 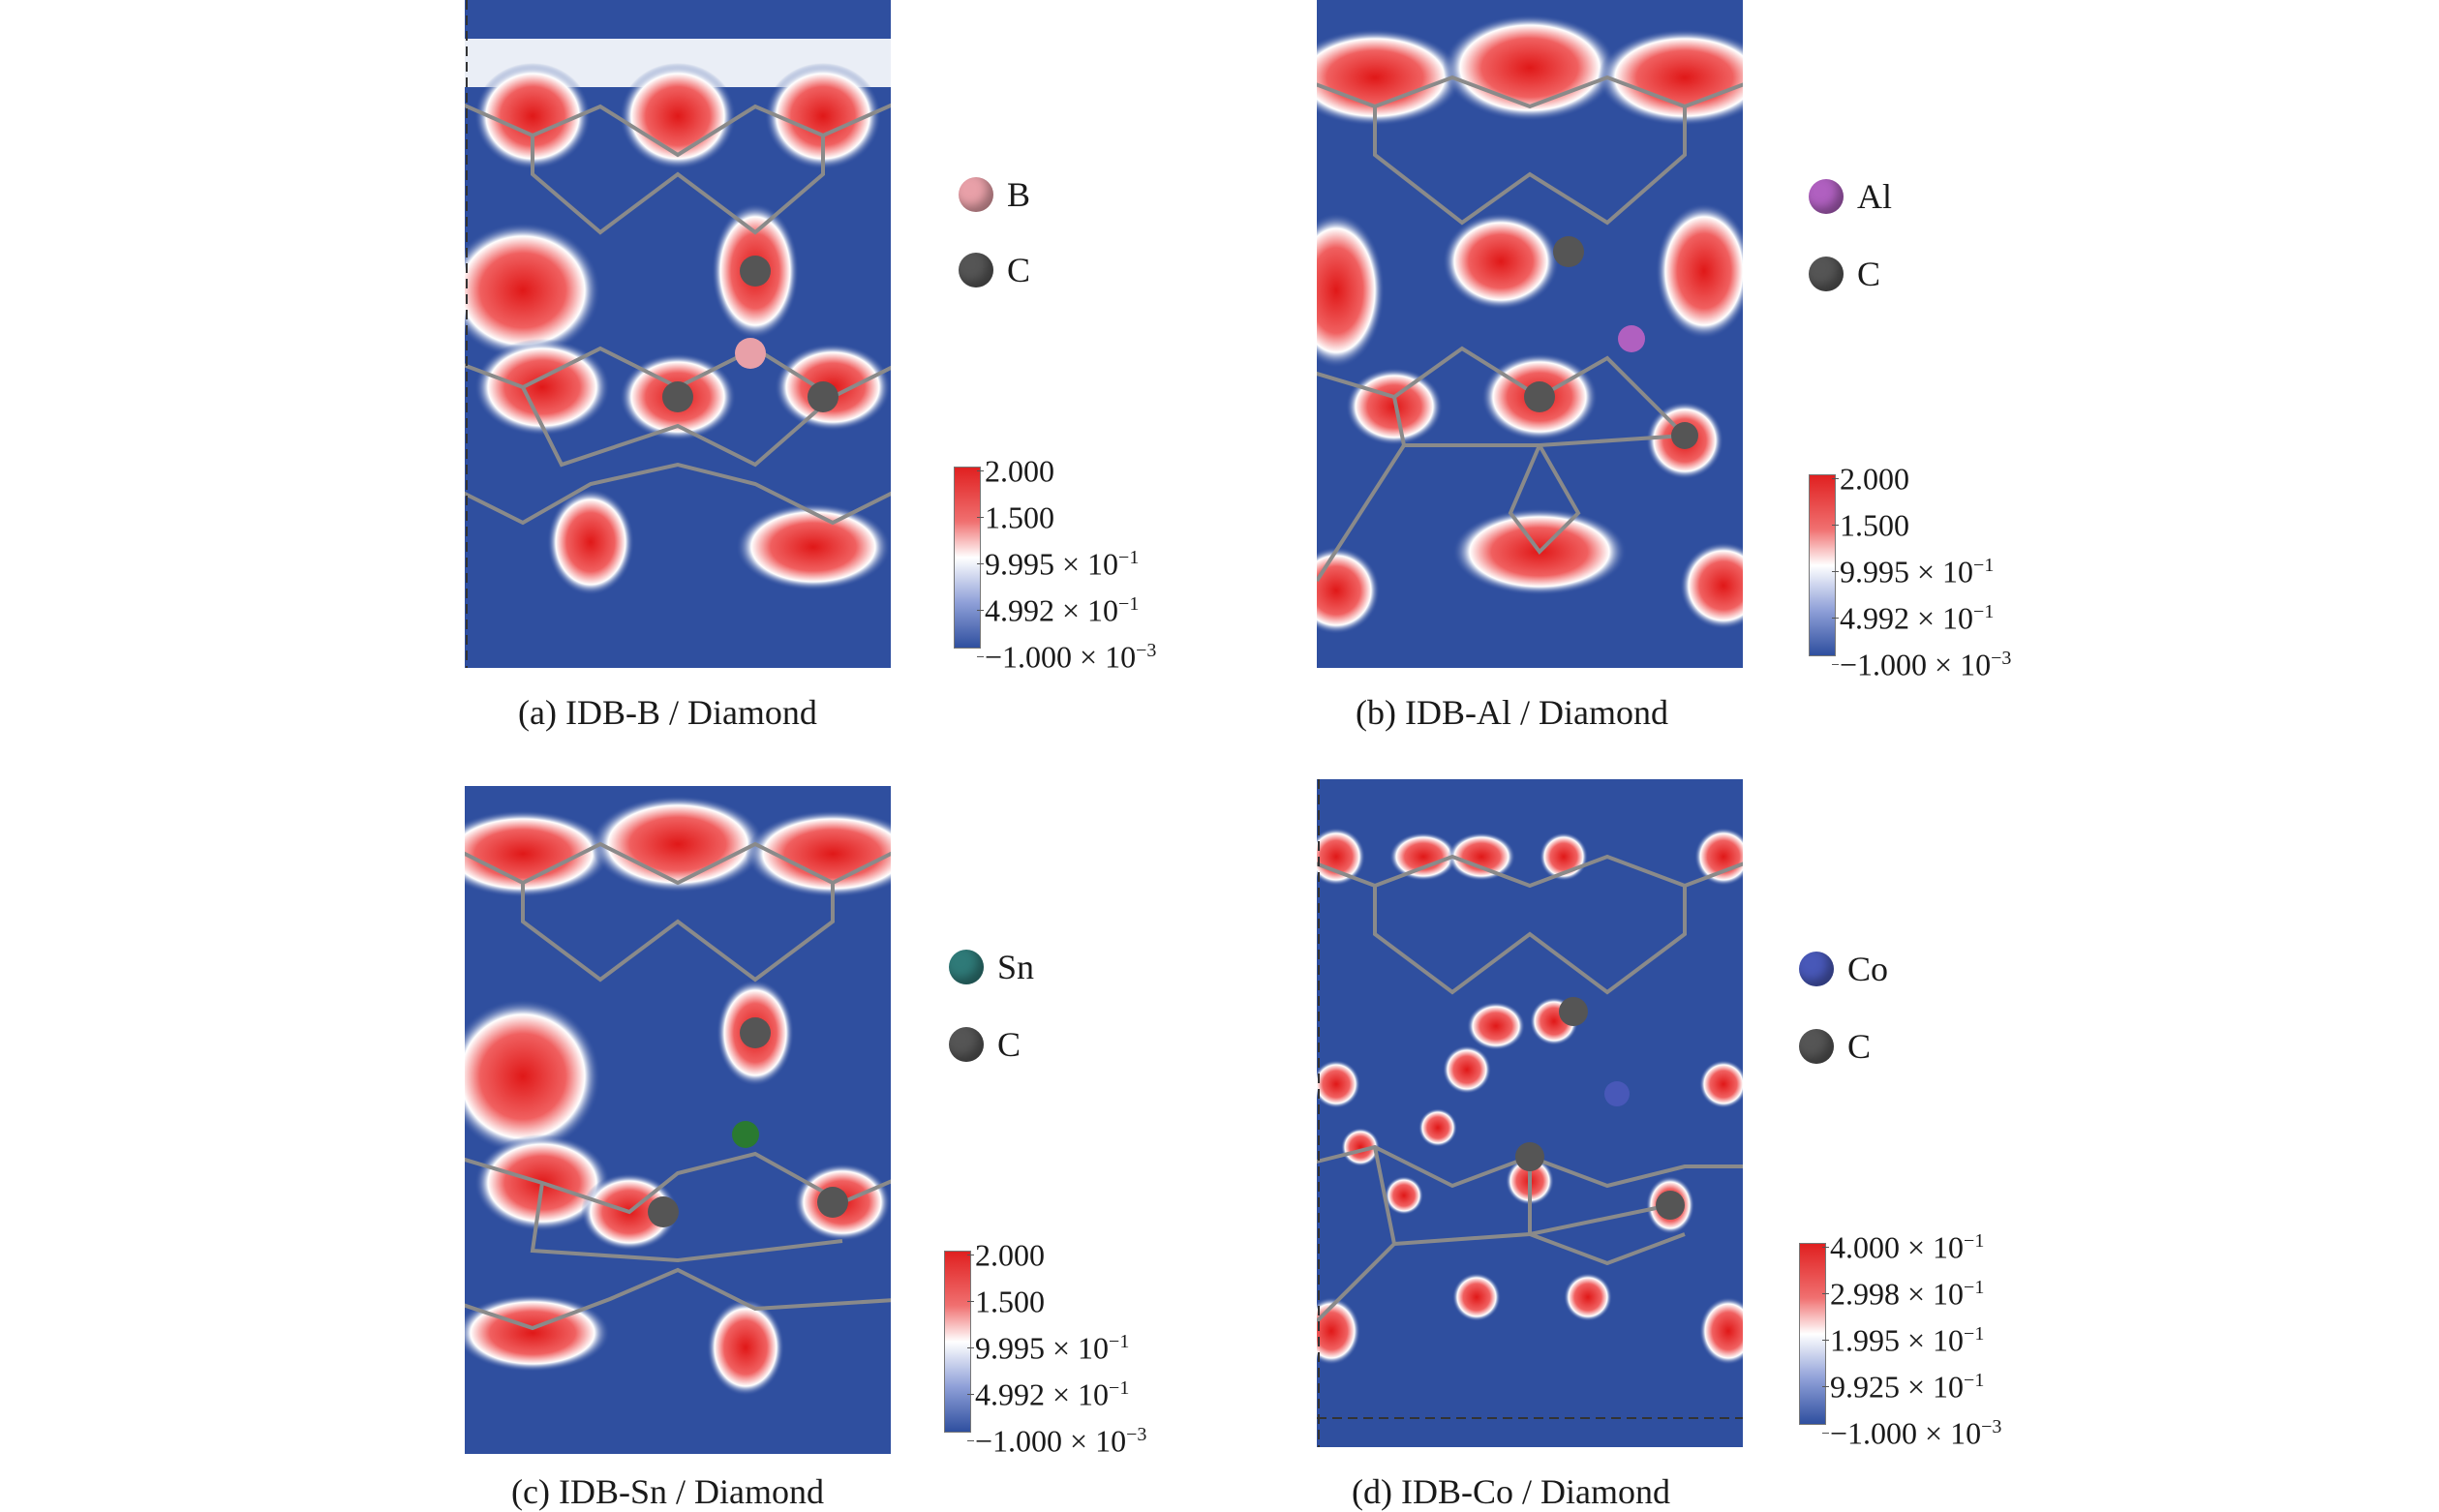 I want to click on charge-density-map-b, so click(x=1530, y=334).